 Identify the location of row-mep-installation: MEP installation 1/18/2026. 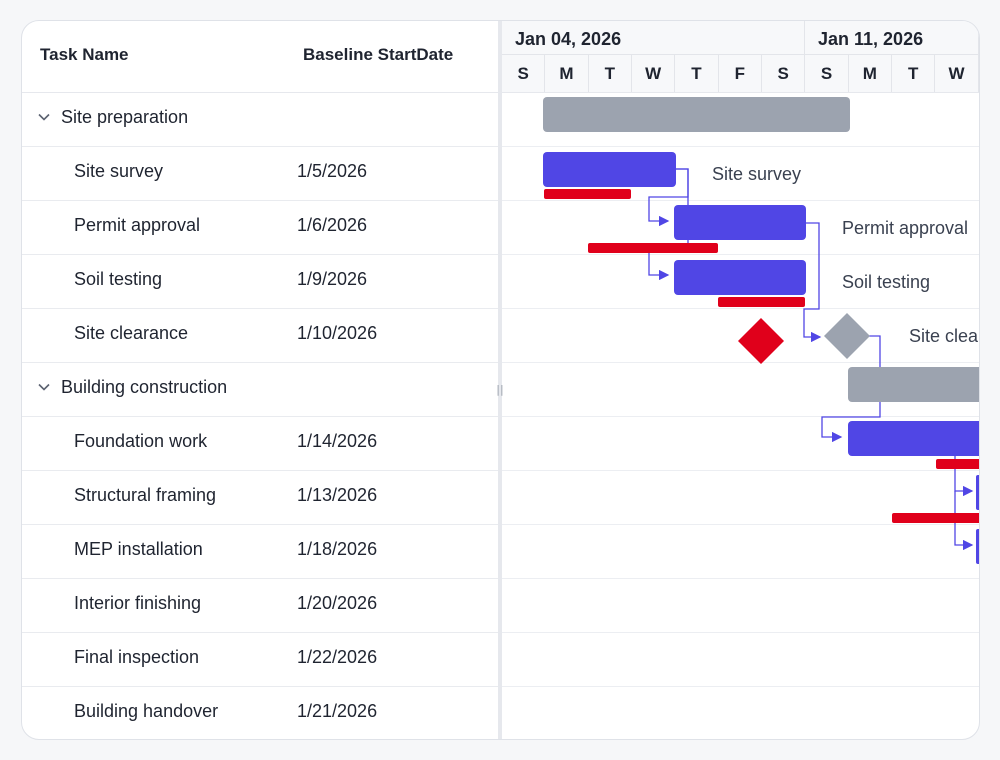
(260, 551).